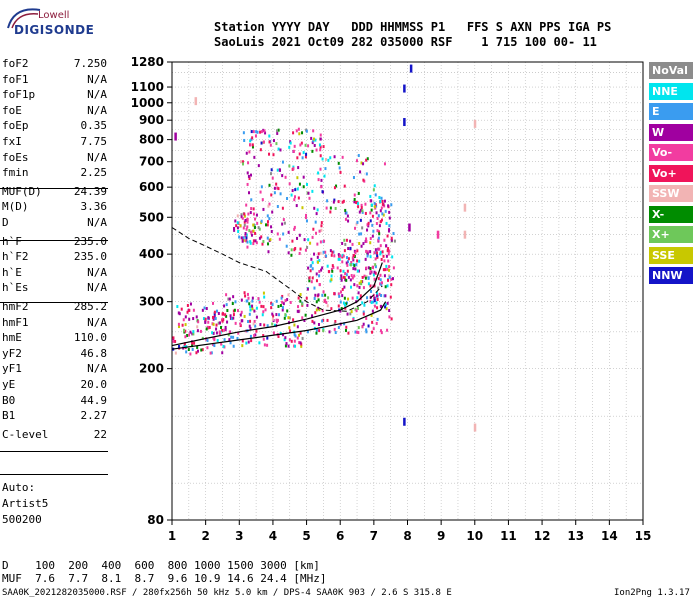 Image resolution: width=700 pixels, height=600 pixels. I want to click on param-name: yE, so click(9, 384).